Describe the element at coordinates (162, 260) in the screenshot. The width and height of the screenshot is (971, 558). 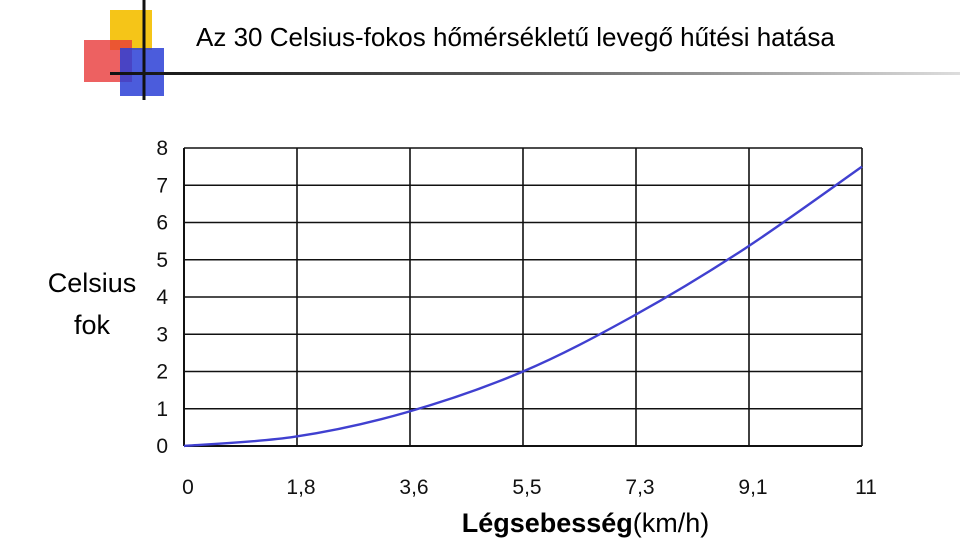
I see `y-tick-label: 5` at that location.